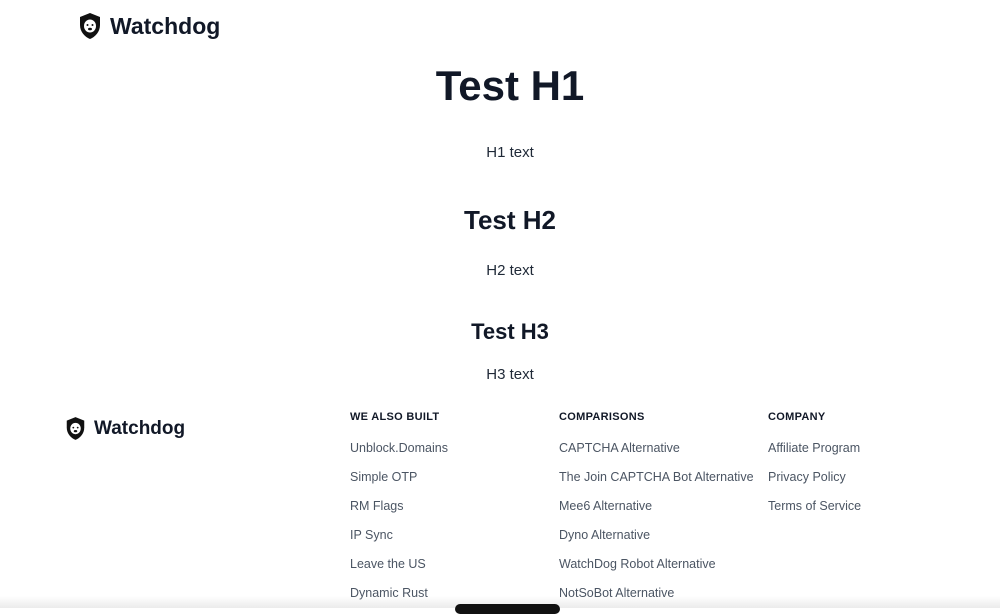 The height and width of the screenshot is (615, 1000). Describe the element at coordinates (377, 506) in the screenshot. I see `footer-link: RM Flags` at that location.